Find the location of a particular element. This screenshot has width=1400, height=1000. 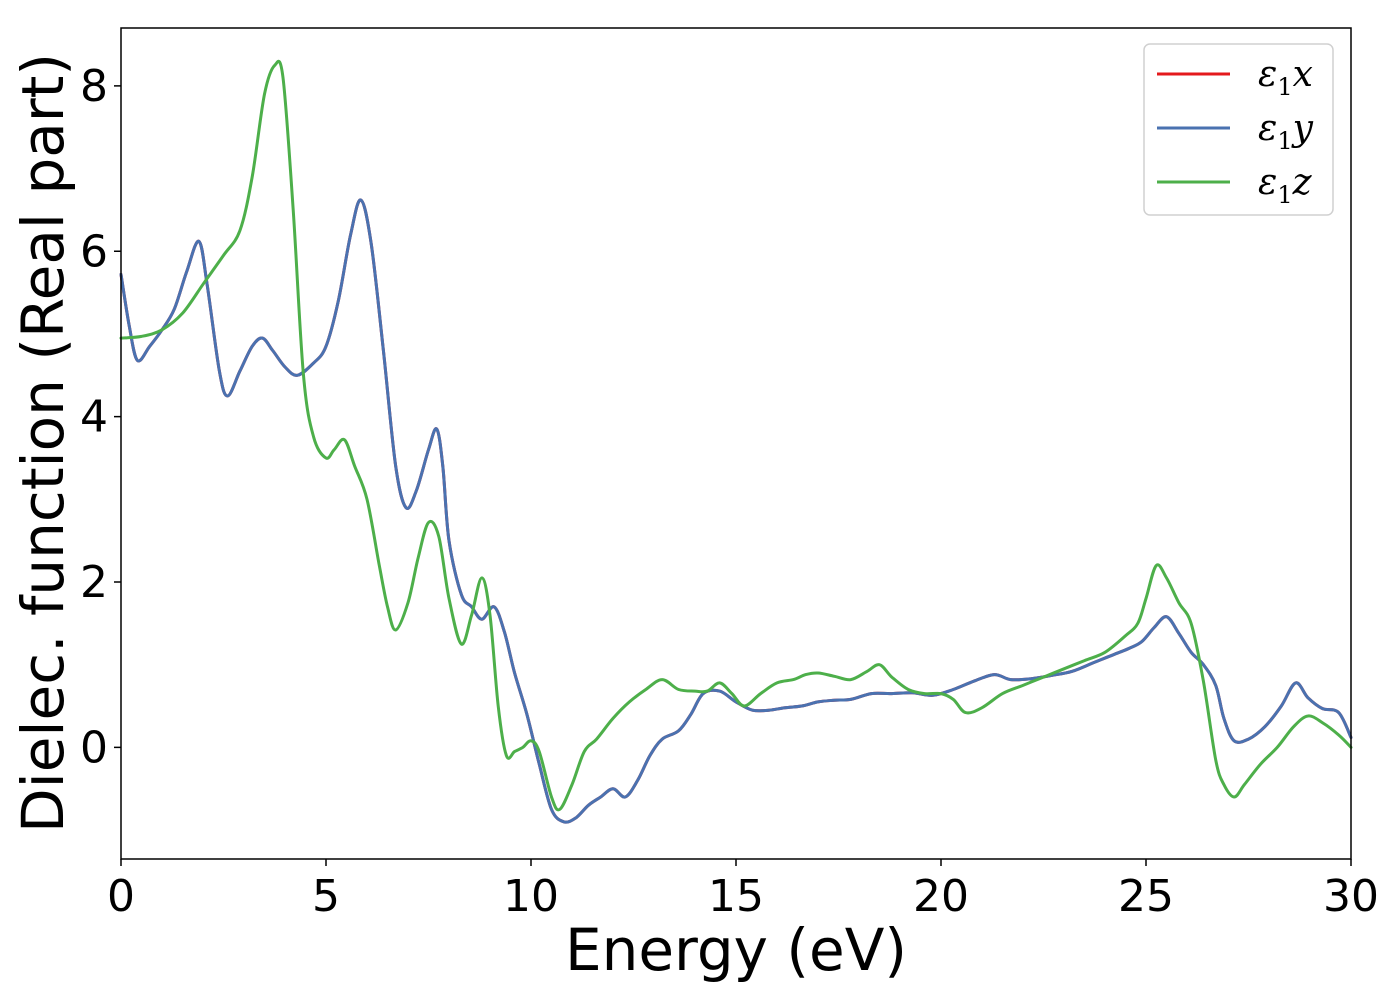

y-tick-label: 2 is located at coordinates (94, 582).